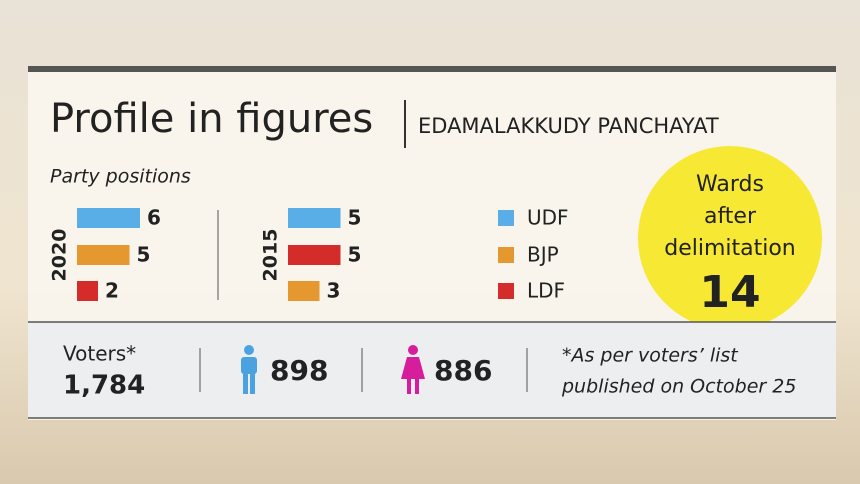 This screenshot has width=860, height=484. I want to click on wards-value: 14, so click(729, 292).